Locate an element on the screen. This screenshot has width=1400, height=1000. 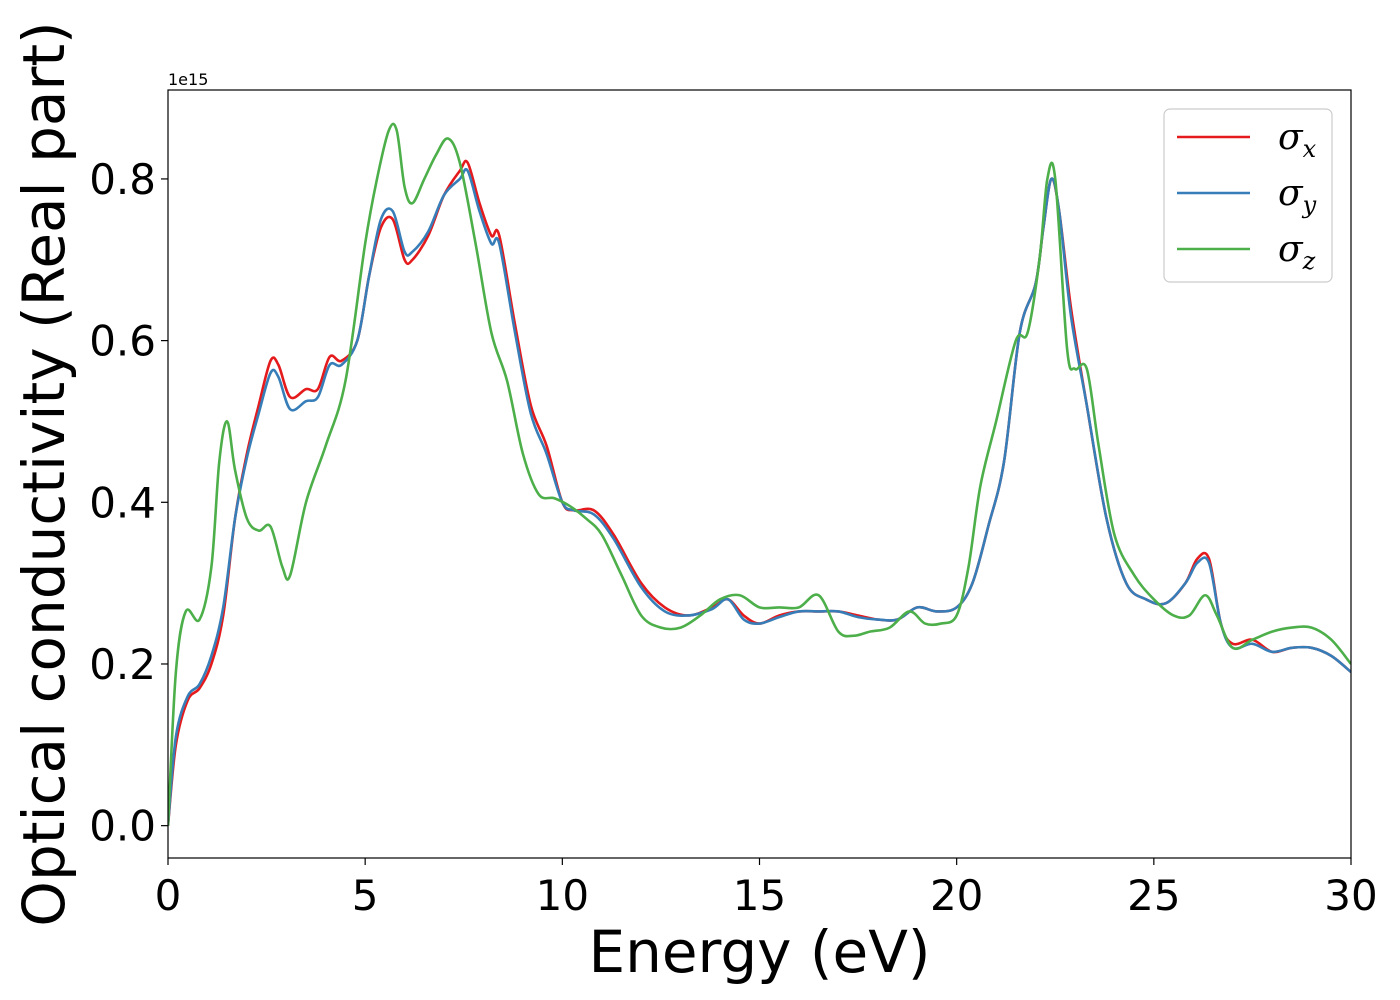
y-tick-label: 0.0 is located at coordinates (122, 826).